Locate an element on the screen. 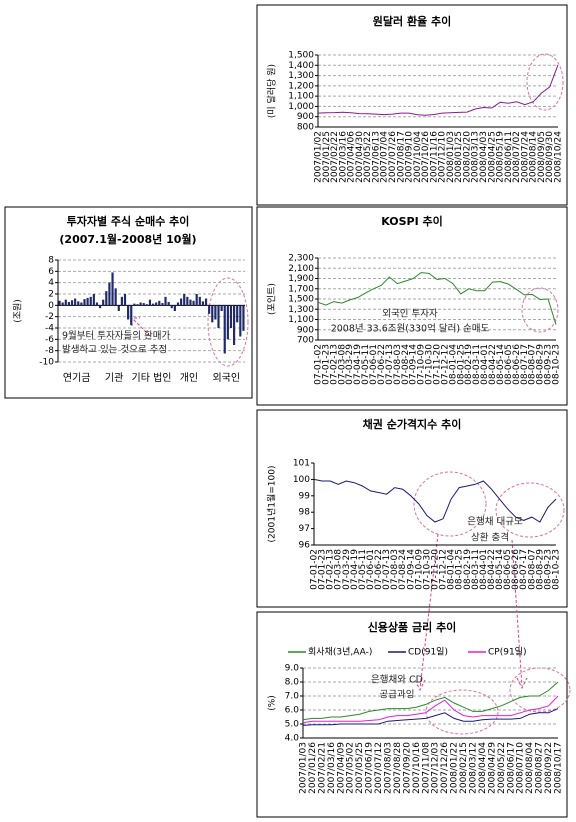 The image size is (576, 822). x-tick-label: 07-03-29 is located at coordinates (350, 364).